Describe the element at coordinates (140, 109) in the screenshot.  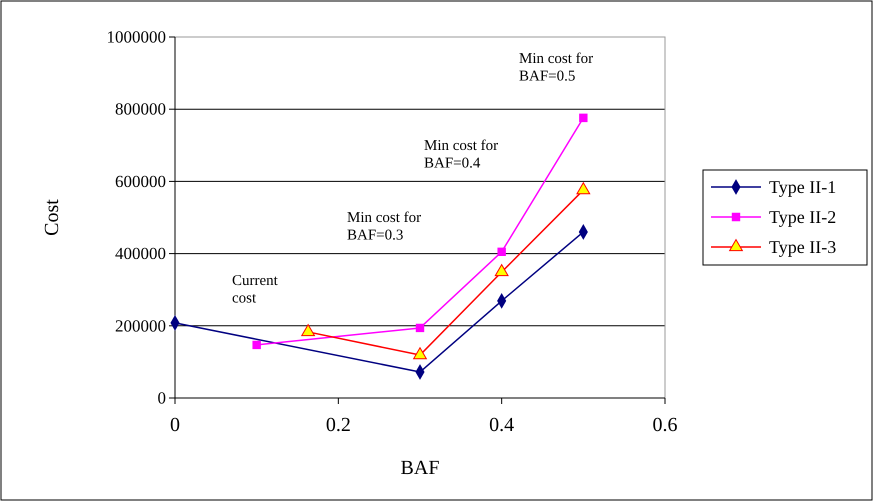
I see `y-tick-label: 800000` at that location.